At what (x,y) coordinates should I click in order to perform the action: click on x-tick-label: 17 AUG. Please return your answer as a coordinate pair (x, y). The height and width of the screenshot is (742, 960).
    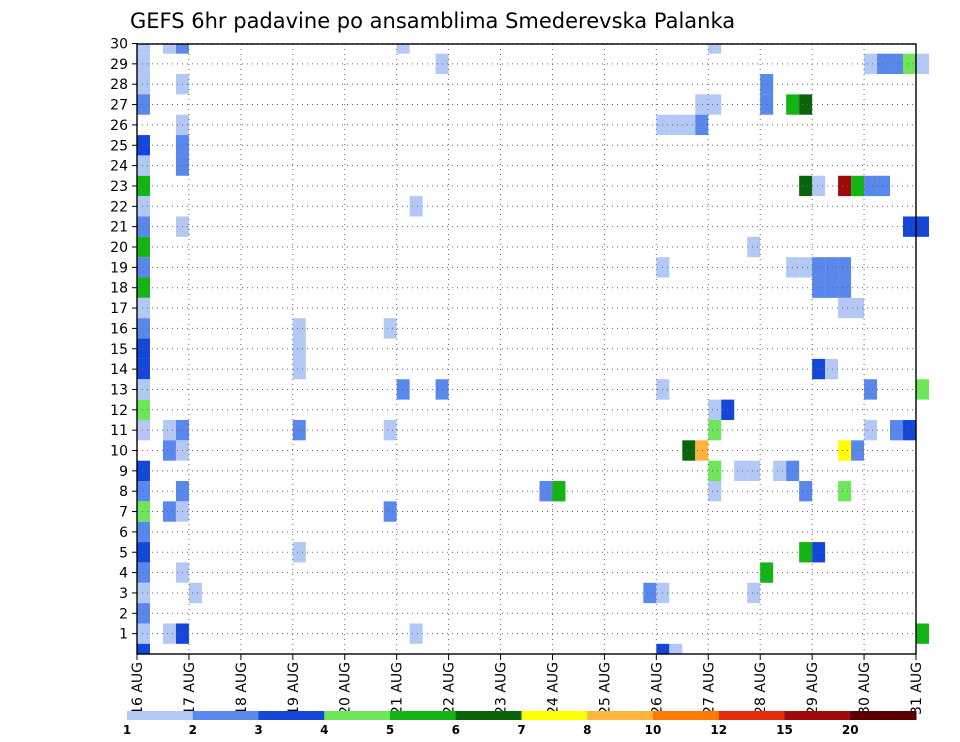
    Looking at the image, I should click on (190, 688).